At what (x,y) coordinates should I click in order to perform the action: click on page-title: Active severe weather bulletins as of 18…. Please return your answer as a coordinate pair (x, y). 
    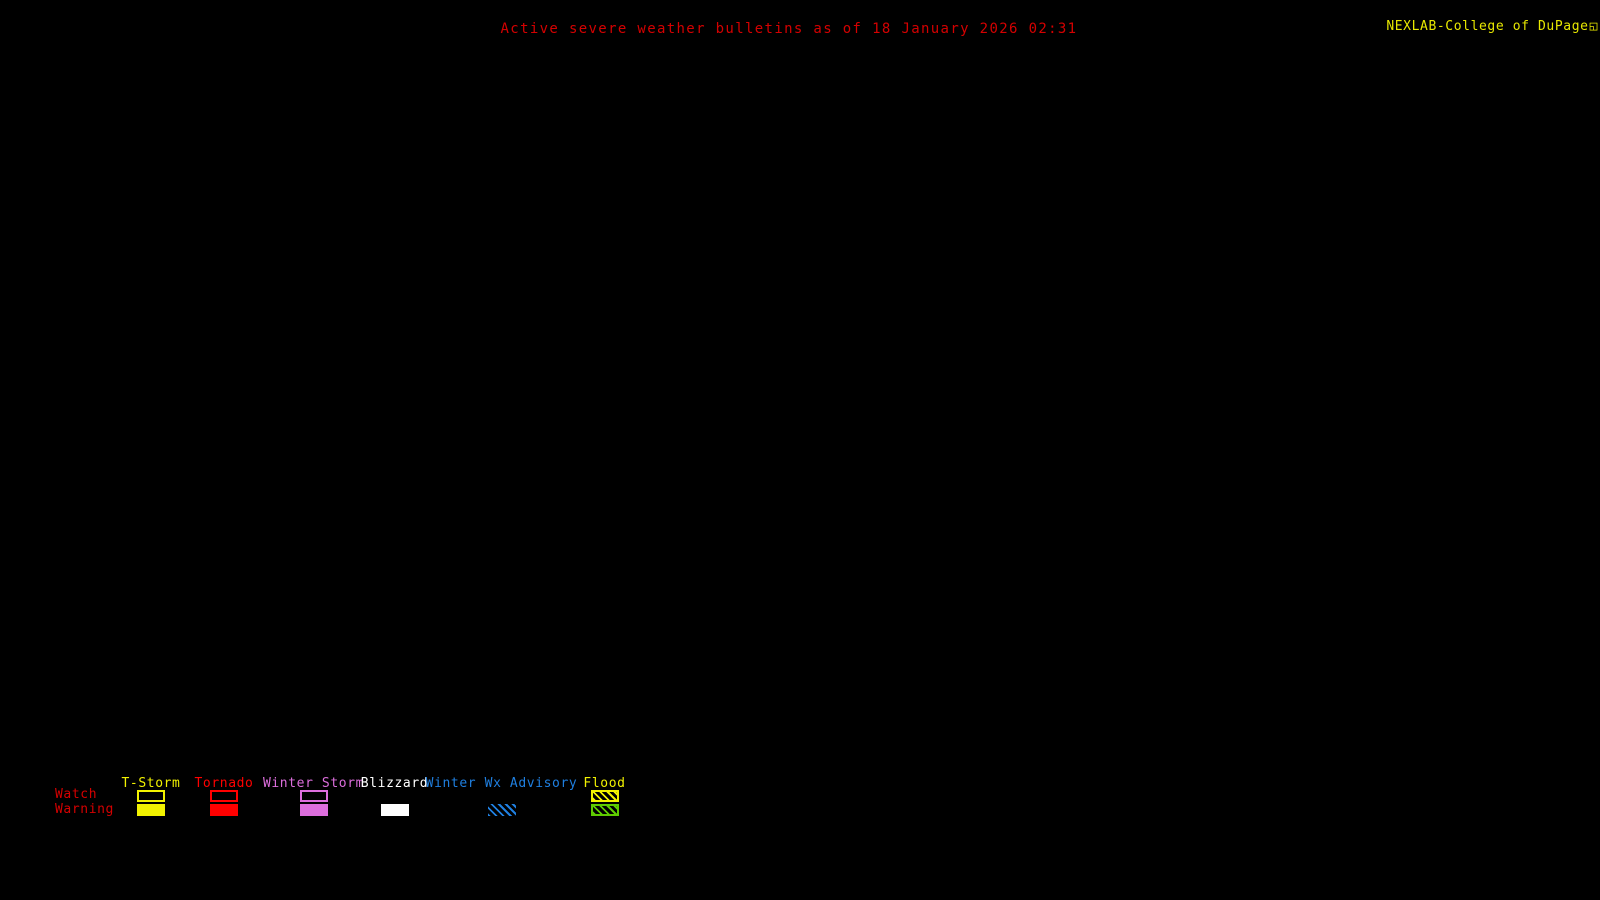
    Looking at the image, I should click on (789, 29).